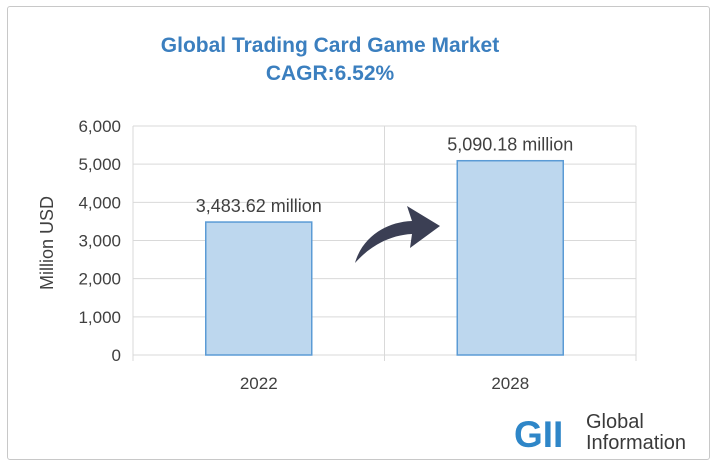 This screenshot has height=468, width=719. I want to click on y-tick-label: 0, so click(116, 355).